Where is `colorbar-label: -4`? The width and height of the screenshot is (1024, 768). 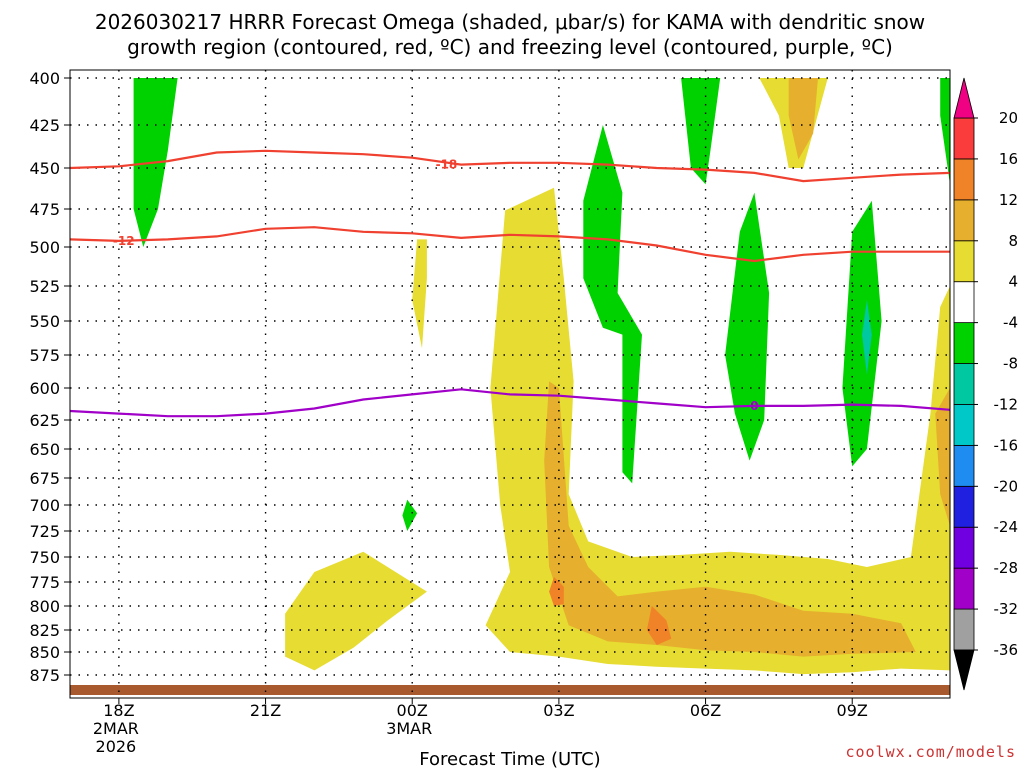
colorbar-label: -4 is located at coordinates (1010, 323).